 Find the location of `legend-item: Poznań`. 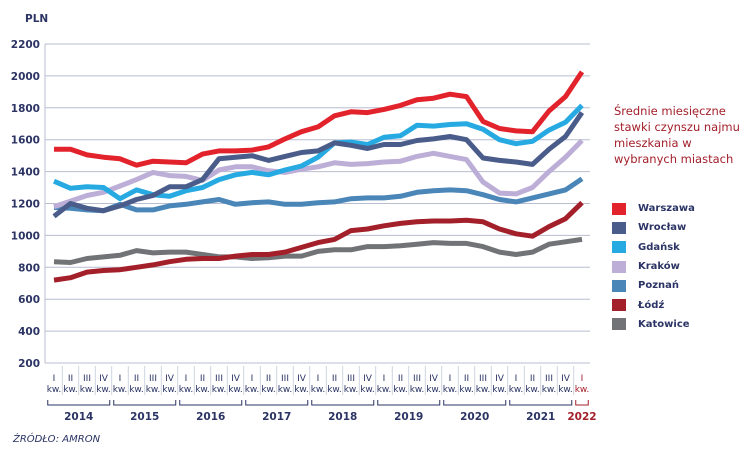

legend-item: Poznań is located at coordinates (653, 285).